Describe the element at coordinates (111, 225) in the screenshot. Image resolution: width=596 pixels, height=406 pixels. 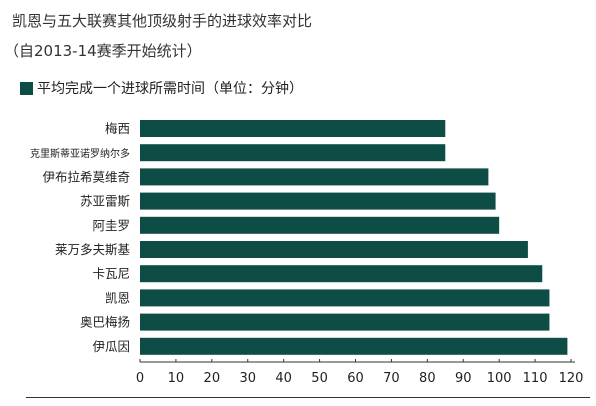
I see `category-label: 阿圭罗` at that location.